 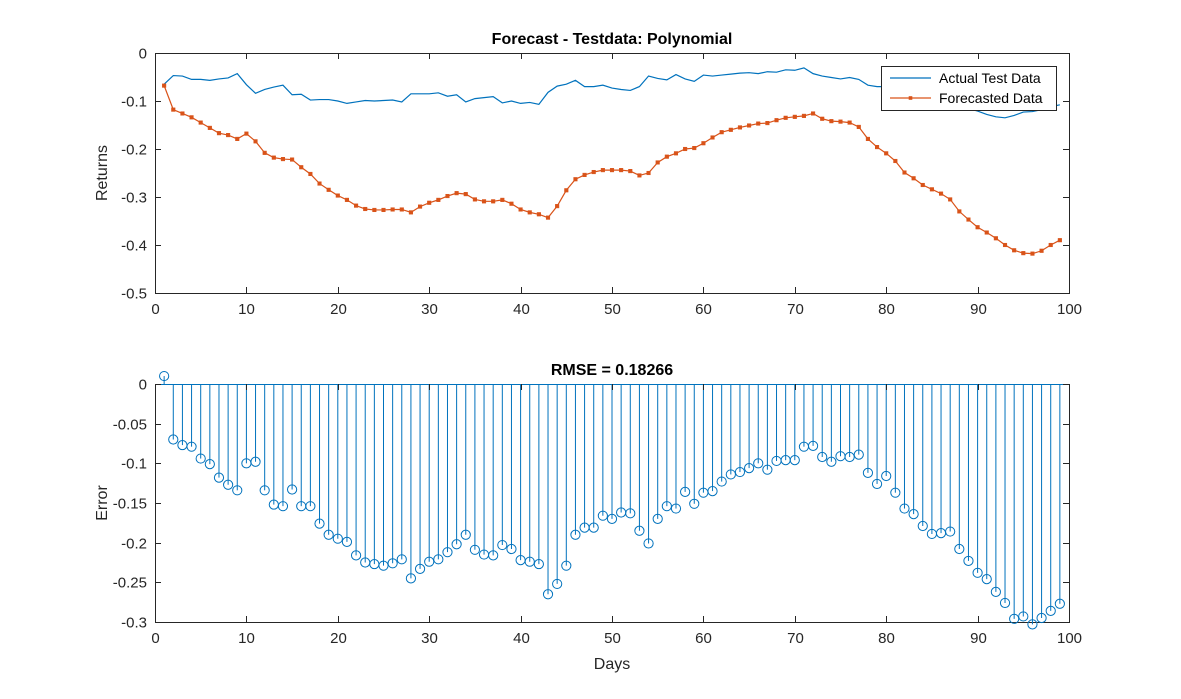 I want to click on y-tick-label: -0.5, so click(x=134, y=294).